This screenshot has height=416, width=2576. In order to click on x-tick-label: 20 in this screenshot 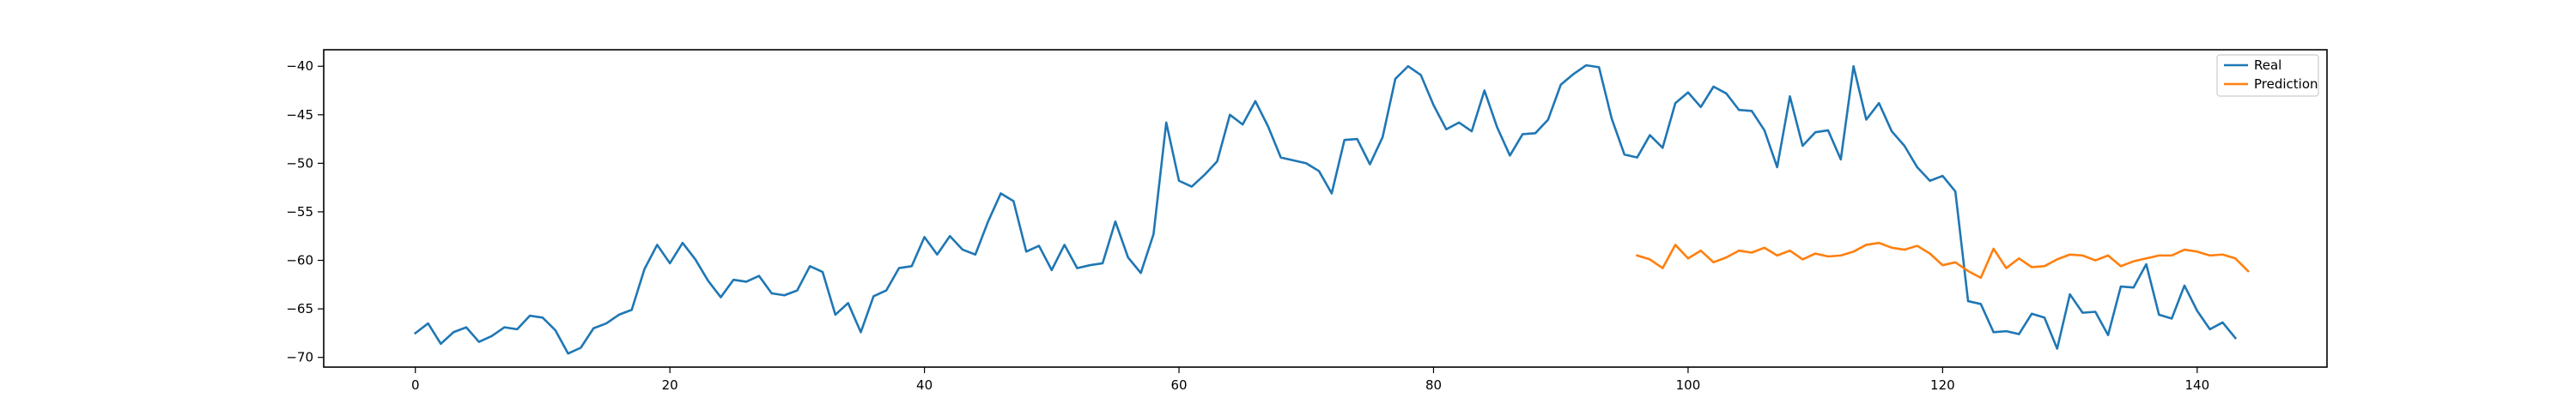, I will do `click(670, 385)`.